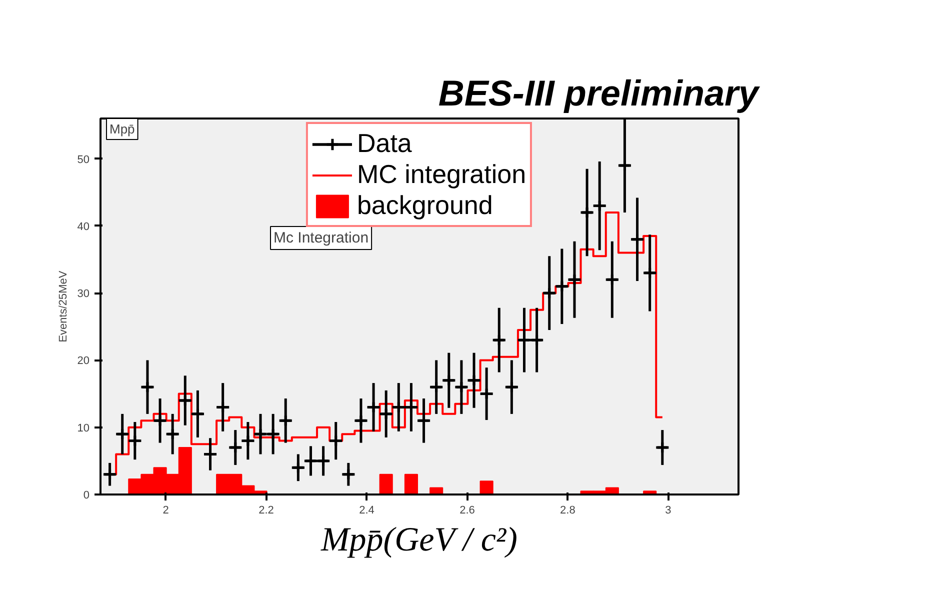 The height and width of the screenshot is (603, 928). I want to click on x-tick-label: 2.8, so click(568, 510).